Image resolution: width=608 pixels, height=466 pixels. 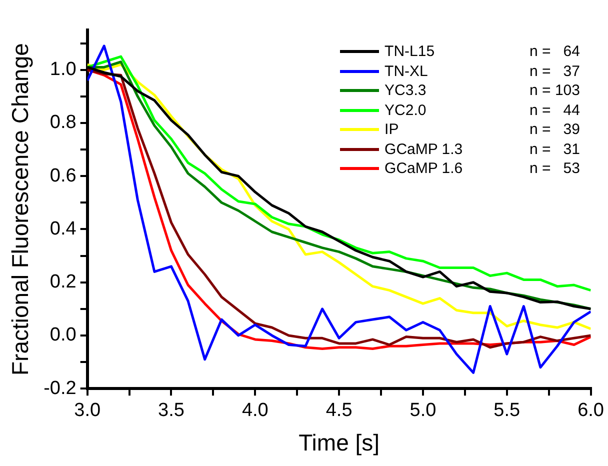 What do you see at coordinates (591, 411) in the screenshot?
I see `x-tick-label: 6.0` at bounding box center [591, 411].